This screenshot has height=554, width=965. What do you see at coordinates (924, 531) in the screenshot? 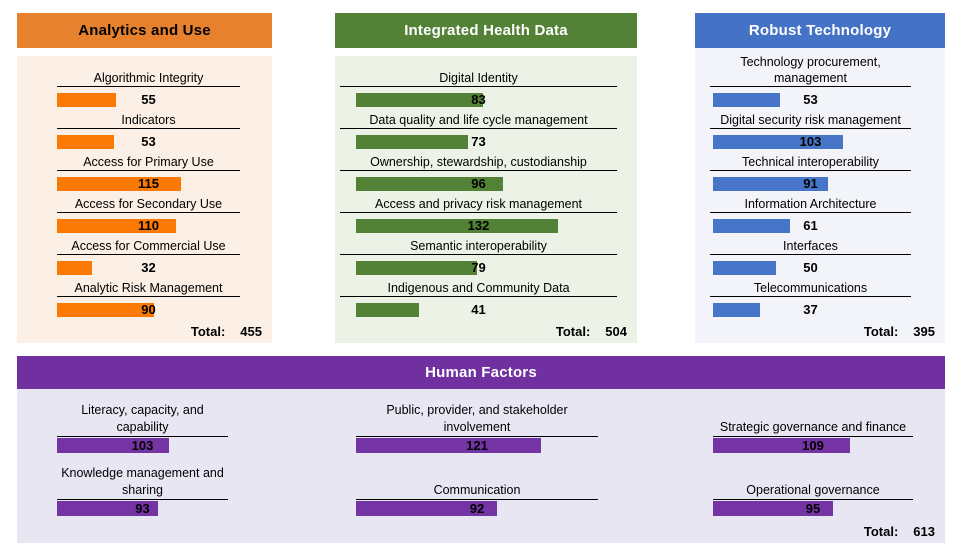
I see `total-value: 613` at bounding box center [924, 531].